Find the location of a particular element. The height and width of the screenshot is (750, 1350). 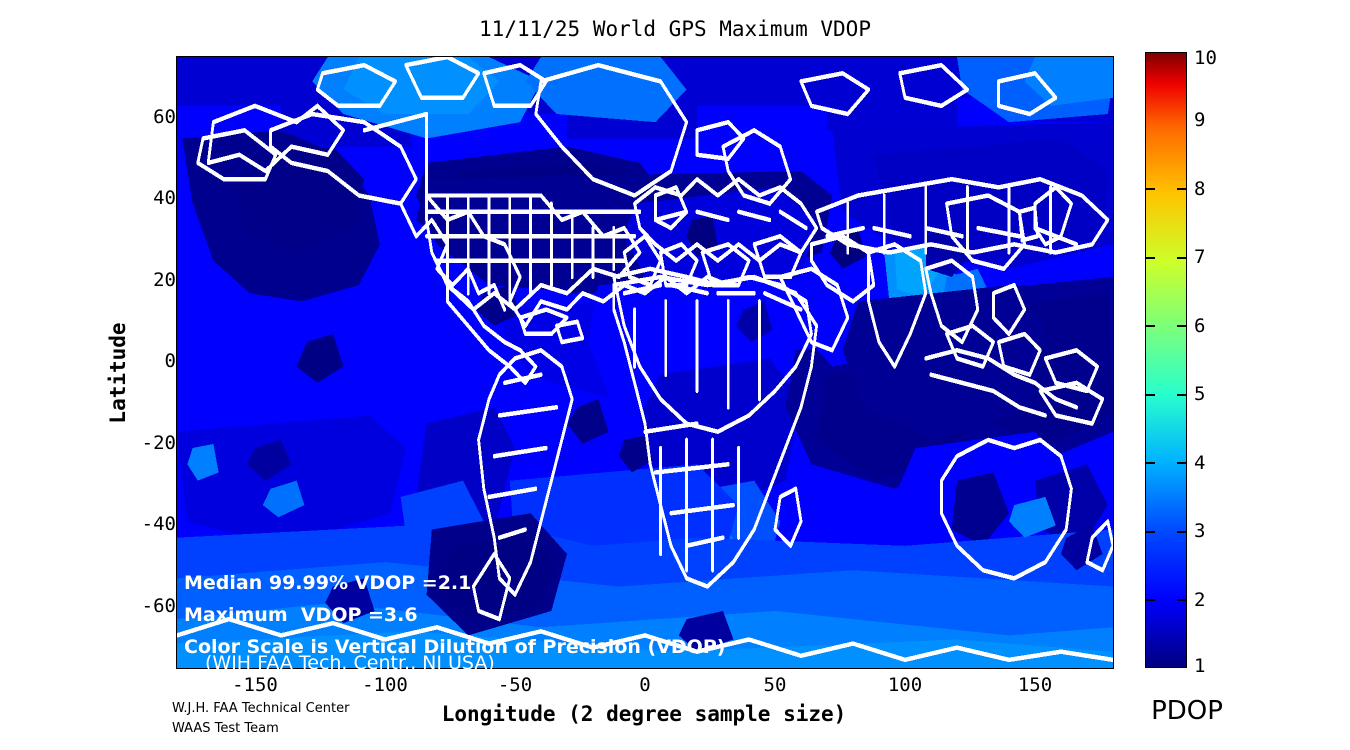

colorbar-tick-label: 6 is located at coordinates (1200, 326).